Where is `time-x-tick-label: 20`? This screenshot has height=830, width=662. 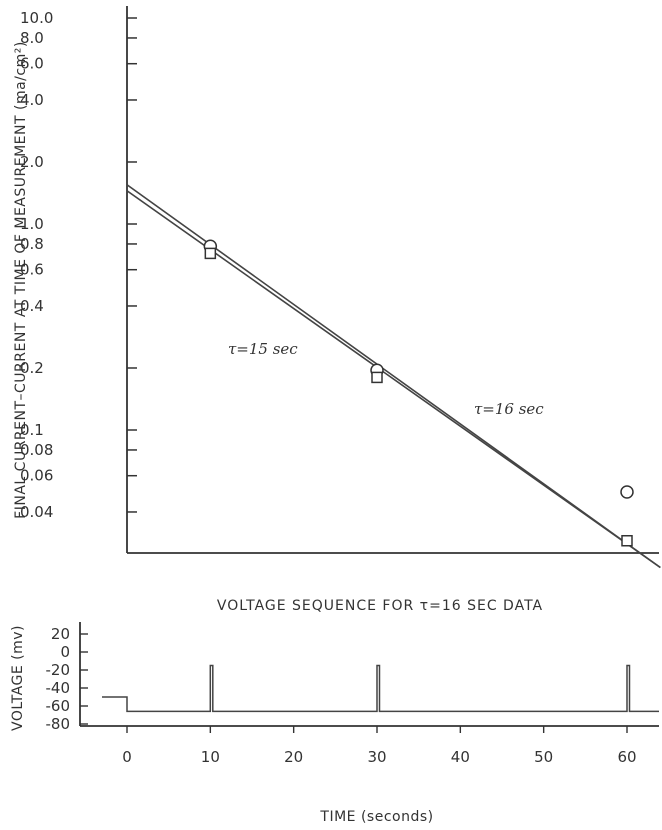 time-x-tick-label: 20 is located at coordinates (293, 757).